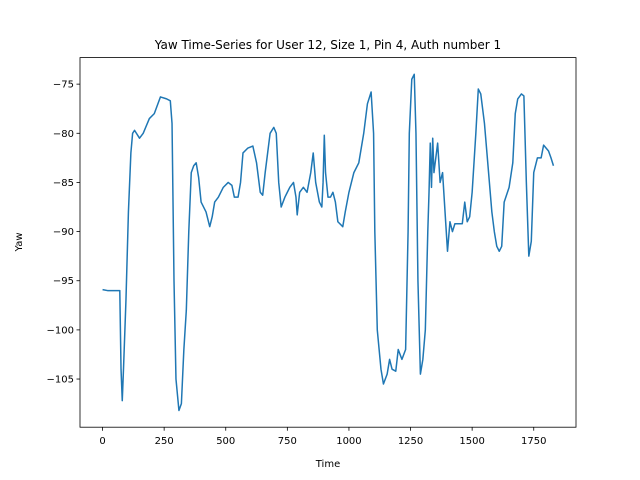 This screenshot has height=480, width=640. I want to click on y-tick-label: −100, so click(60, 330).